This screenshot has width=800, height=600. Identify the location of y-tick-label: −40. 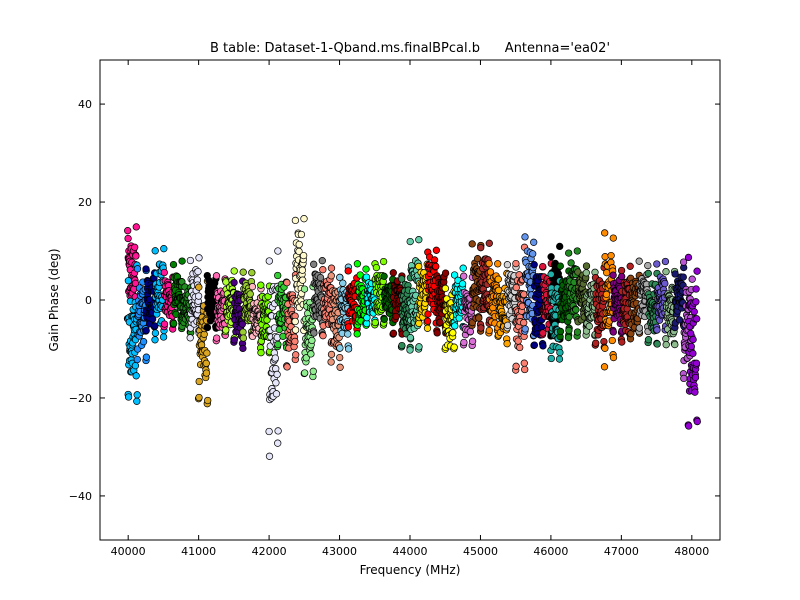
(80, 496).